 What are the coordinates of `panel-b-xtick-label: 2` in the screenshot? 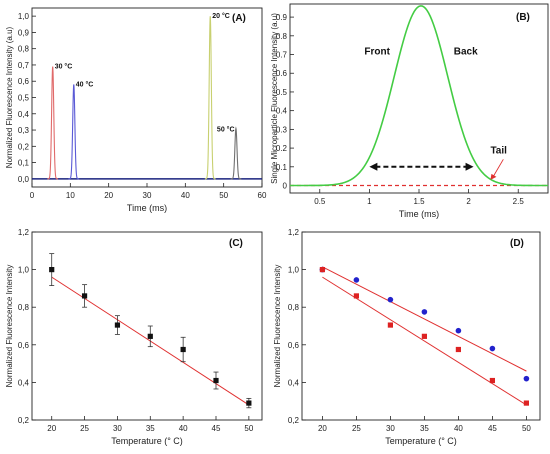 It's located at (468, 201).